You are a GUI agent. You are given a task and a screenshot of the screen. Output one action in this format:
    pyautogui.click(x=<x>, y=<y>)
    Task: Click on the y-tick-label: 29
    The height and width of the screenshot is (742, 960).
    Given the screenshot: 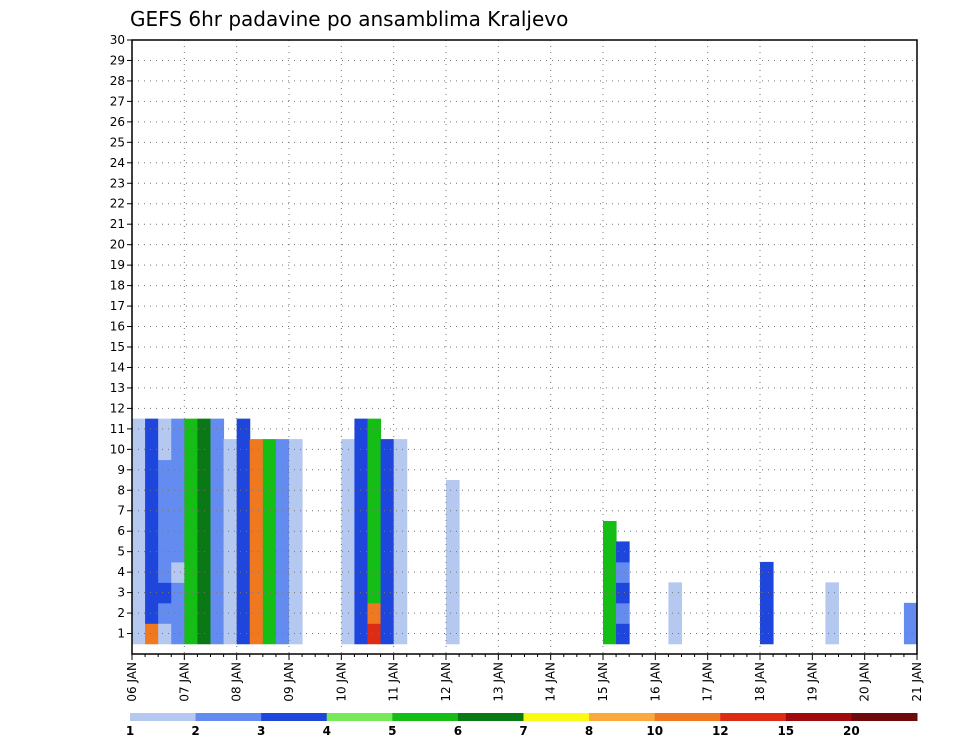 What is the action you would take?
    pyautogui.click(x=117, y=60)
    